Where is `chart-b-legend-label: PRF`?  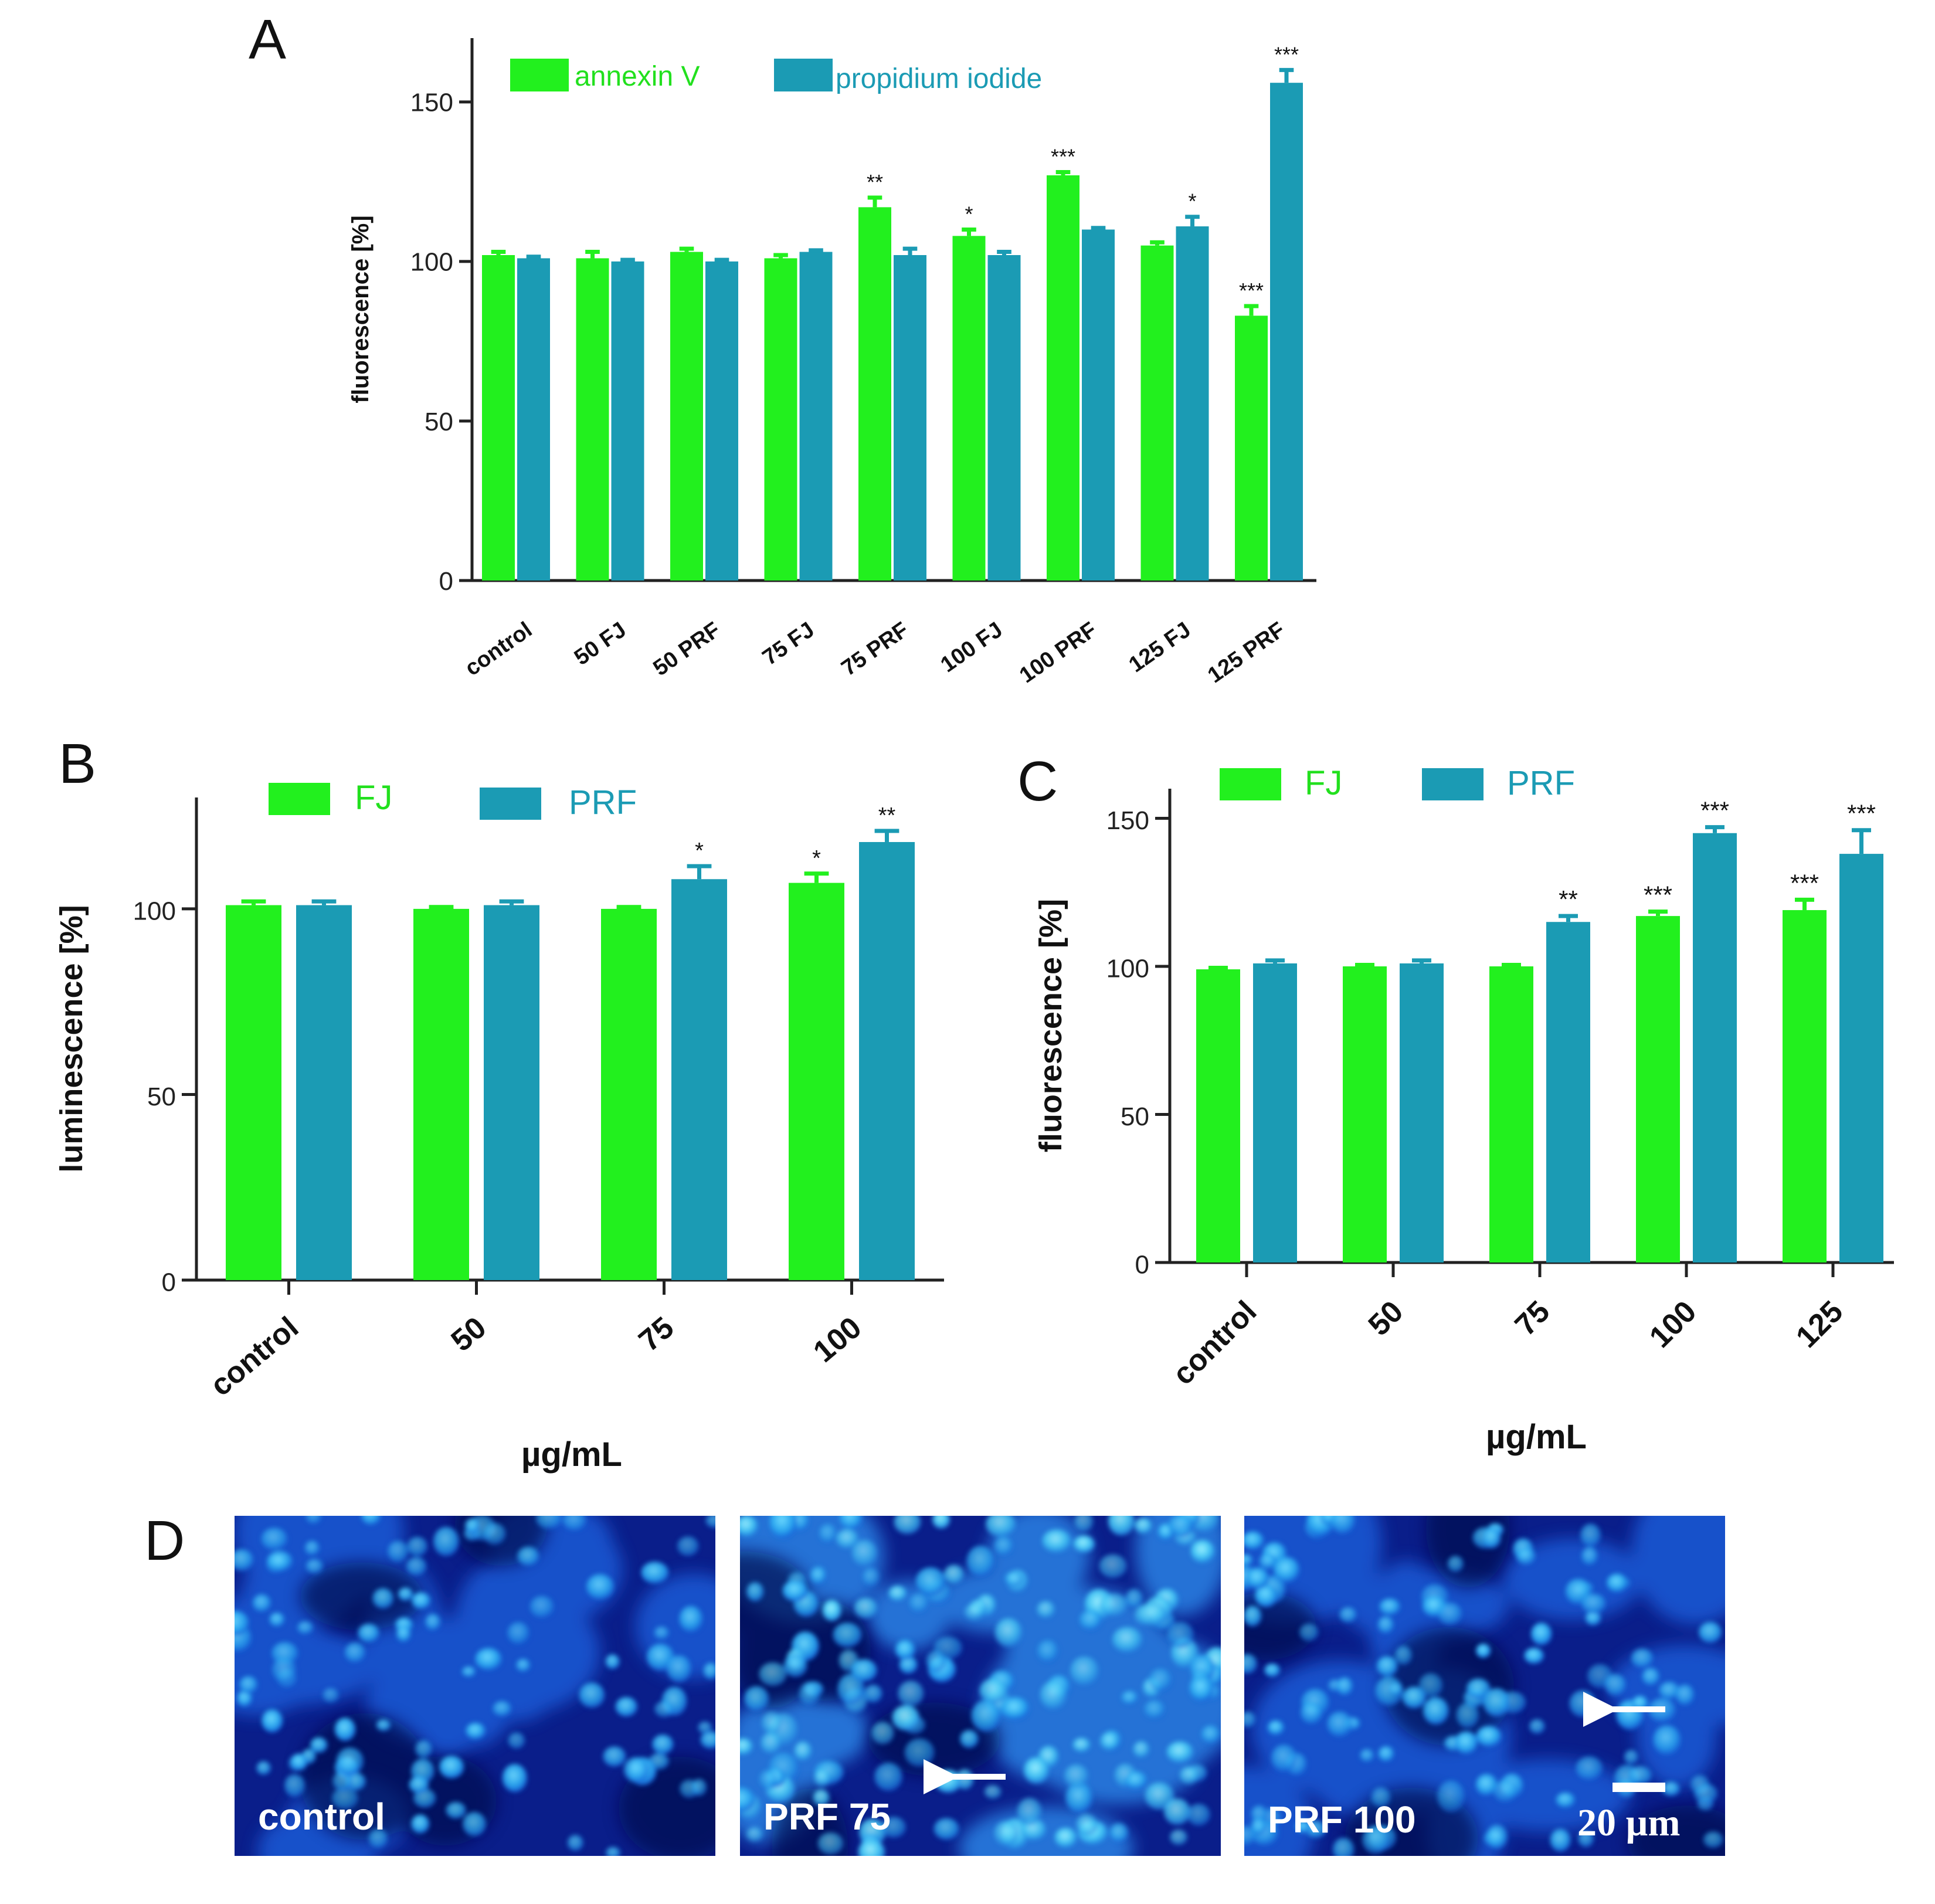
chart-b-legend-label: PRF is located at coordinates (603, 802).